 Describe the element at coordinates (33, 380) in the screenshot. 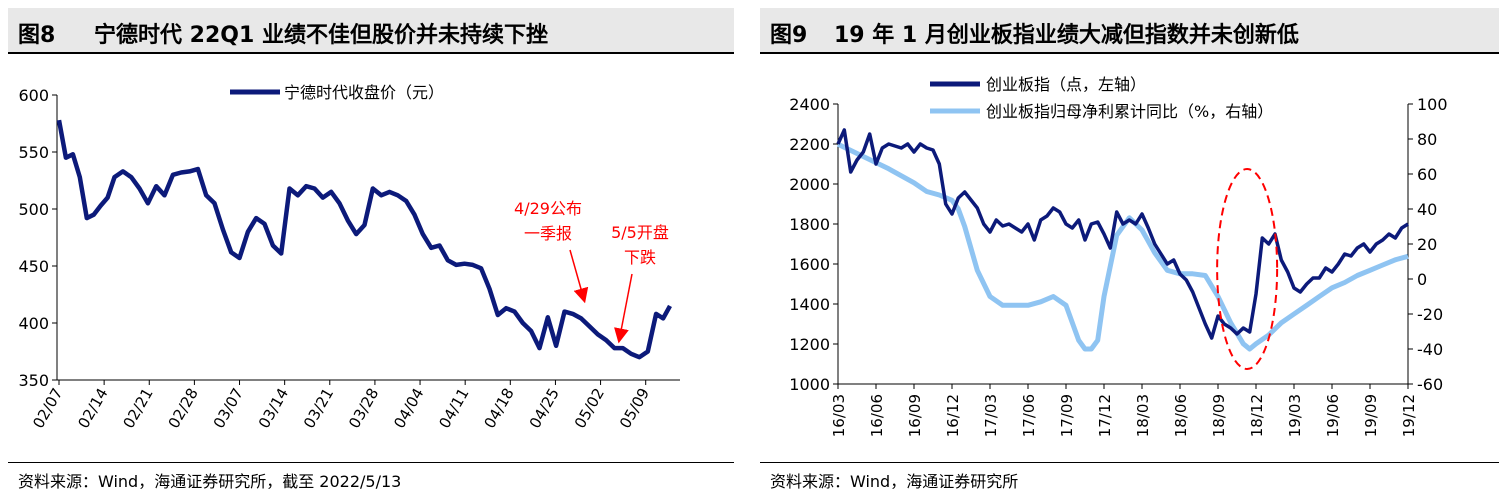

I see `y-tick-label: 350` at that location.